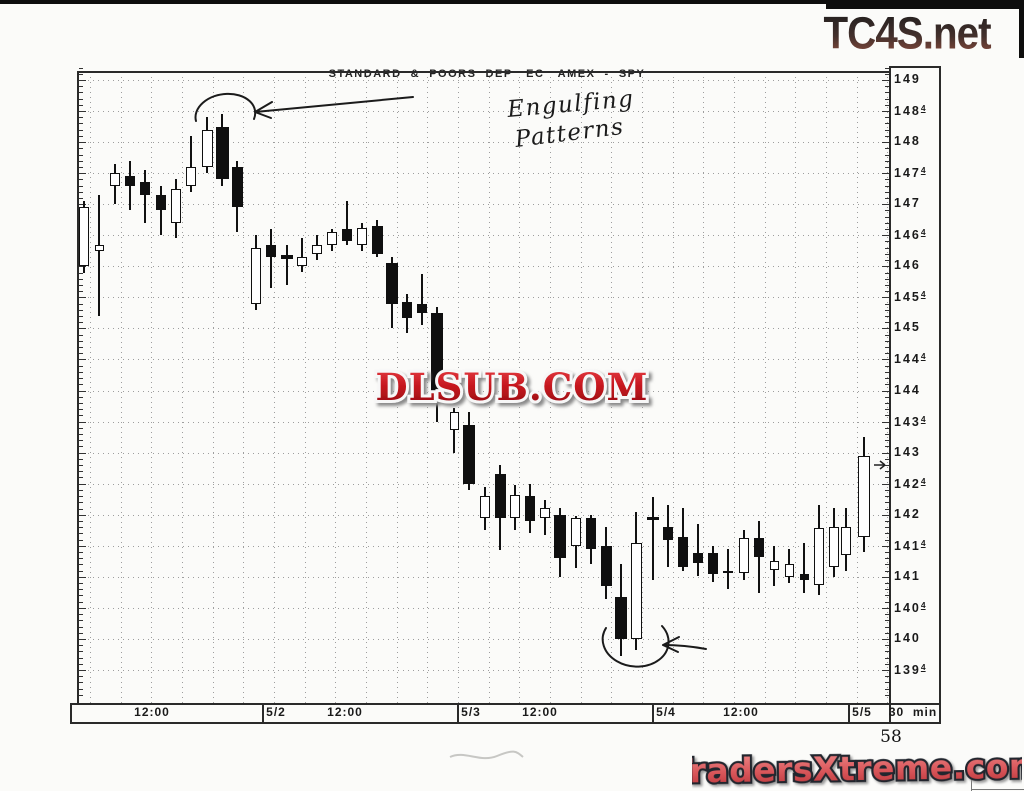 The height and width of the screenshot is (791, 1024). I want to click on tradersxtreme-logo: TradersXtreme.com, so click(857, 767).